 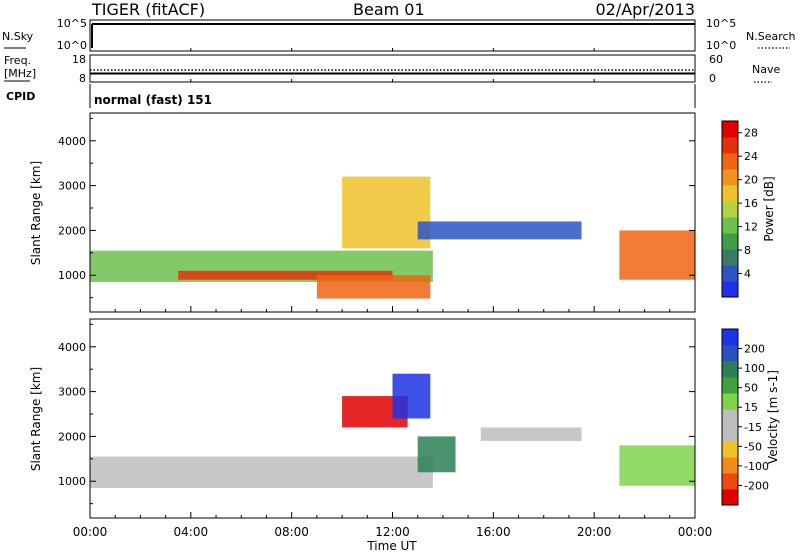 What do you see at coordinates (751, 133) in the screenshot?
I see `power-colorbar-label-6: 28` at bounding box center [751, 133].